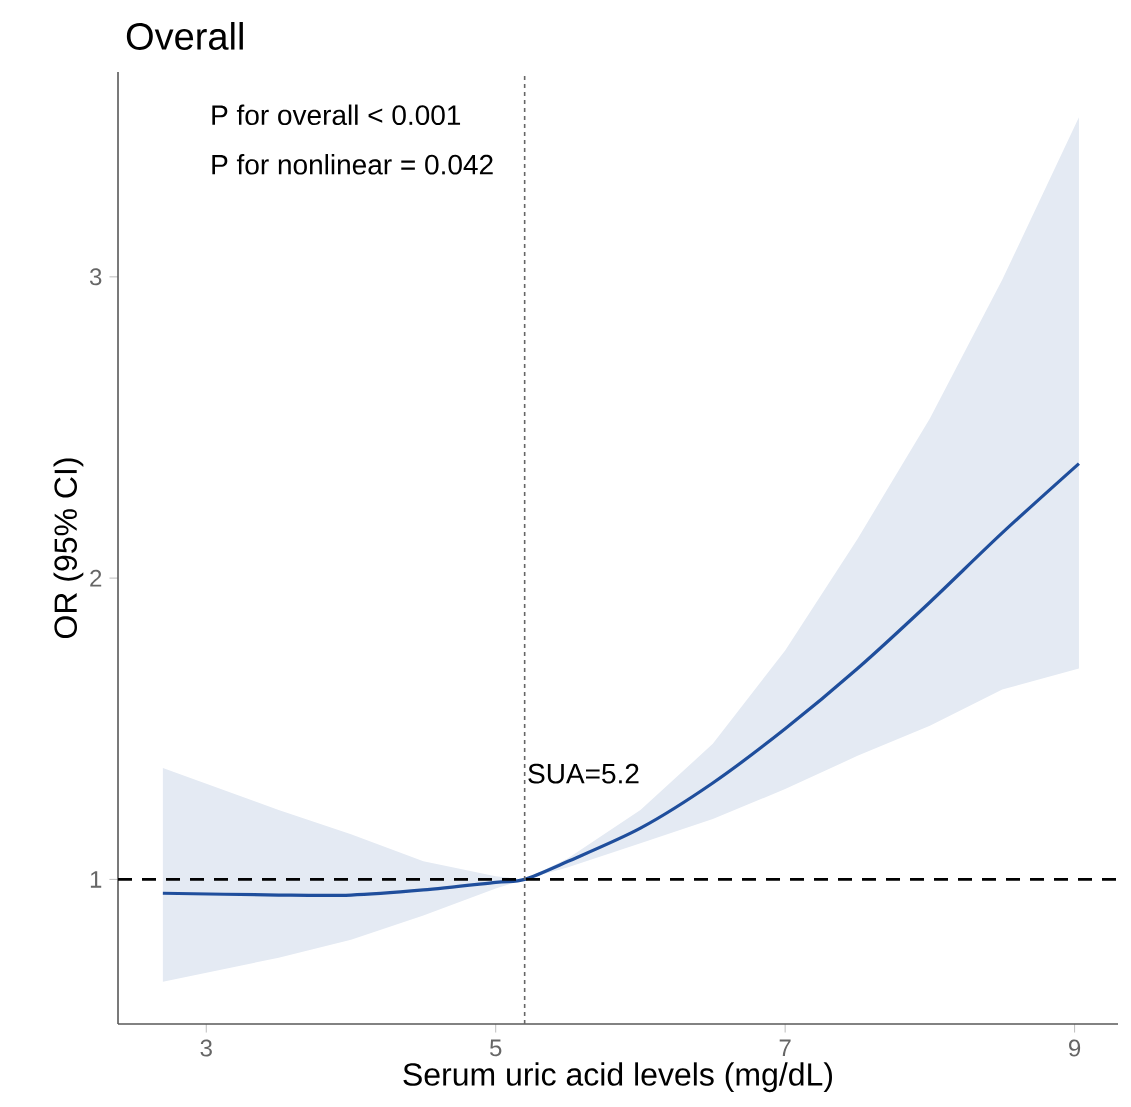 The height and width of the screenshot is (1107, 1131). I want to click on annotation: P for overall < 0.001, so click(336, 115).